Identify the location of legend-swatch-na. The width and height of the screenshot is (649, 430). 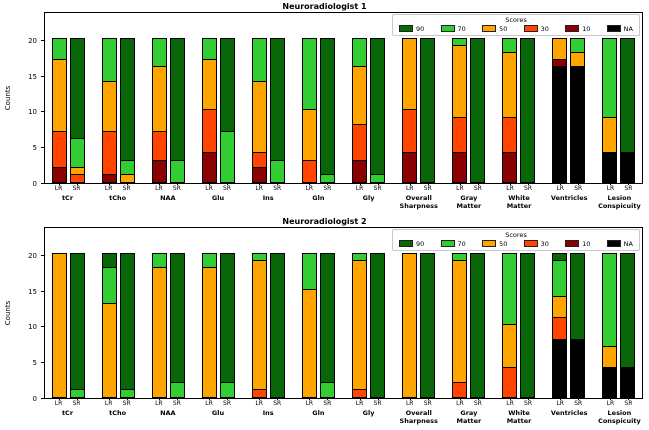
(613, 29).